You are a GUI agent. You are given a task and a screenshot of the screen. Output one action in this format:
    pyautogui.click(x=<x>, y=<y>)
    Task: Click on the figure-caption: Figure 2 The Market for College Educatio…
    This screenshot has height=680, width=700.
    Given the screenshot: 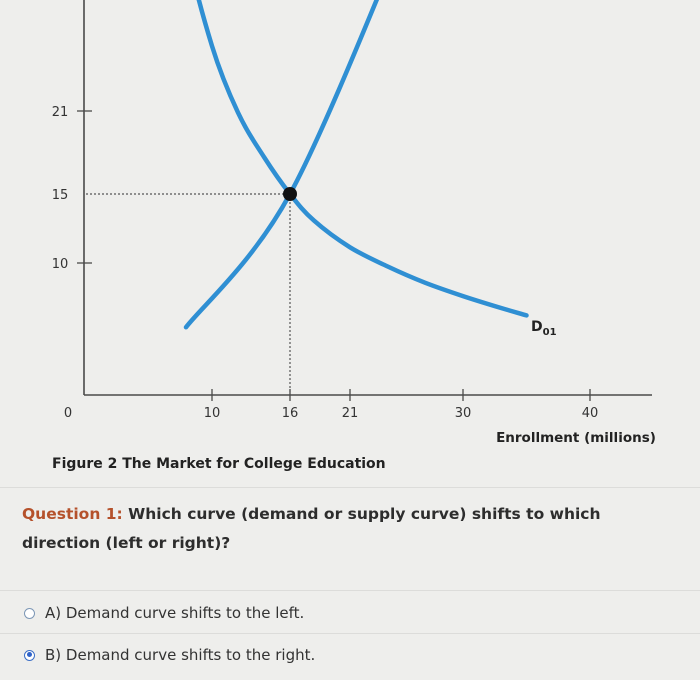 What is the action you would take?
    pyautogui.click(x=219, y=464)
    